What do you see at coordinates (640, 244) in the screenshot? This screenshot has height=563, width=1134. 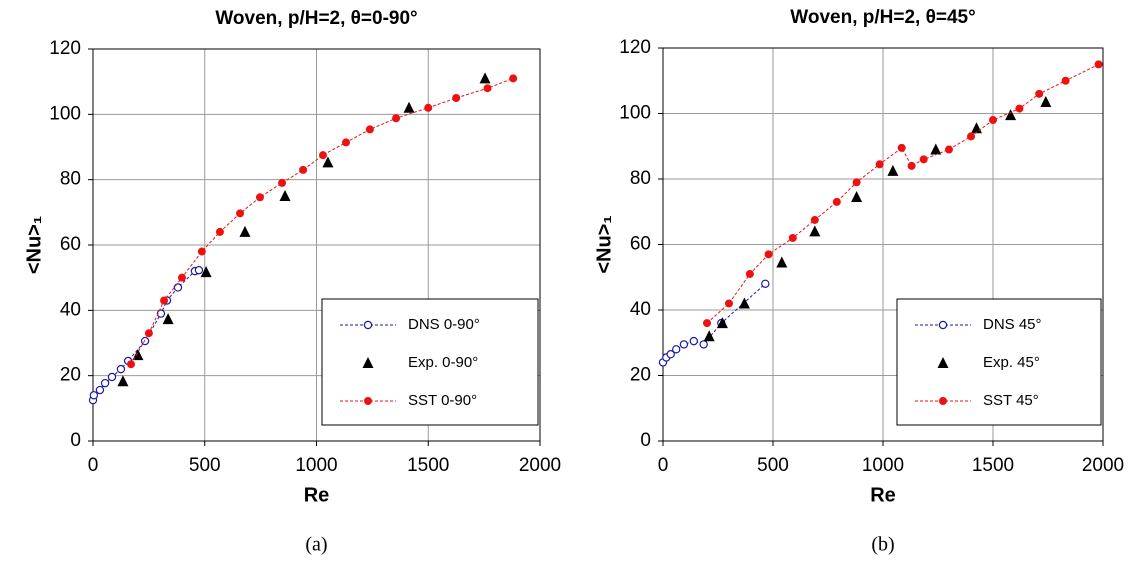 I see `y-tick-label: 60` at bounding box center [640, 244].